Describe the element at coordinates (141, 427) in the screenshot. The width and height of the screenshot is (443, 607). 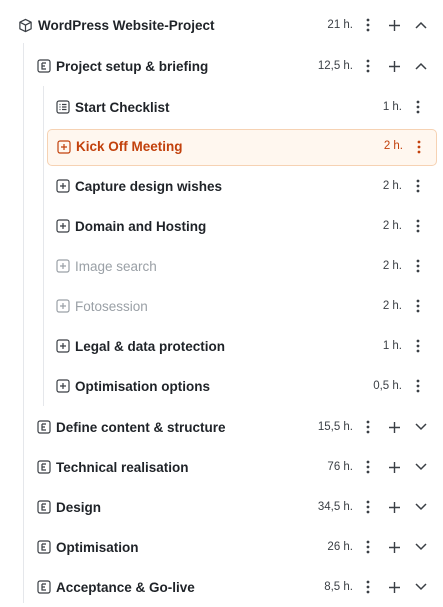
I see `phase-title: Define content & structure` at that location.